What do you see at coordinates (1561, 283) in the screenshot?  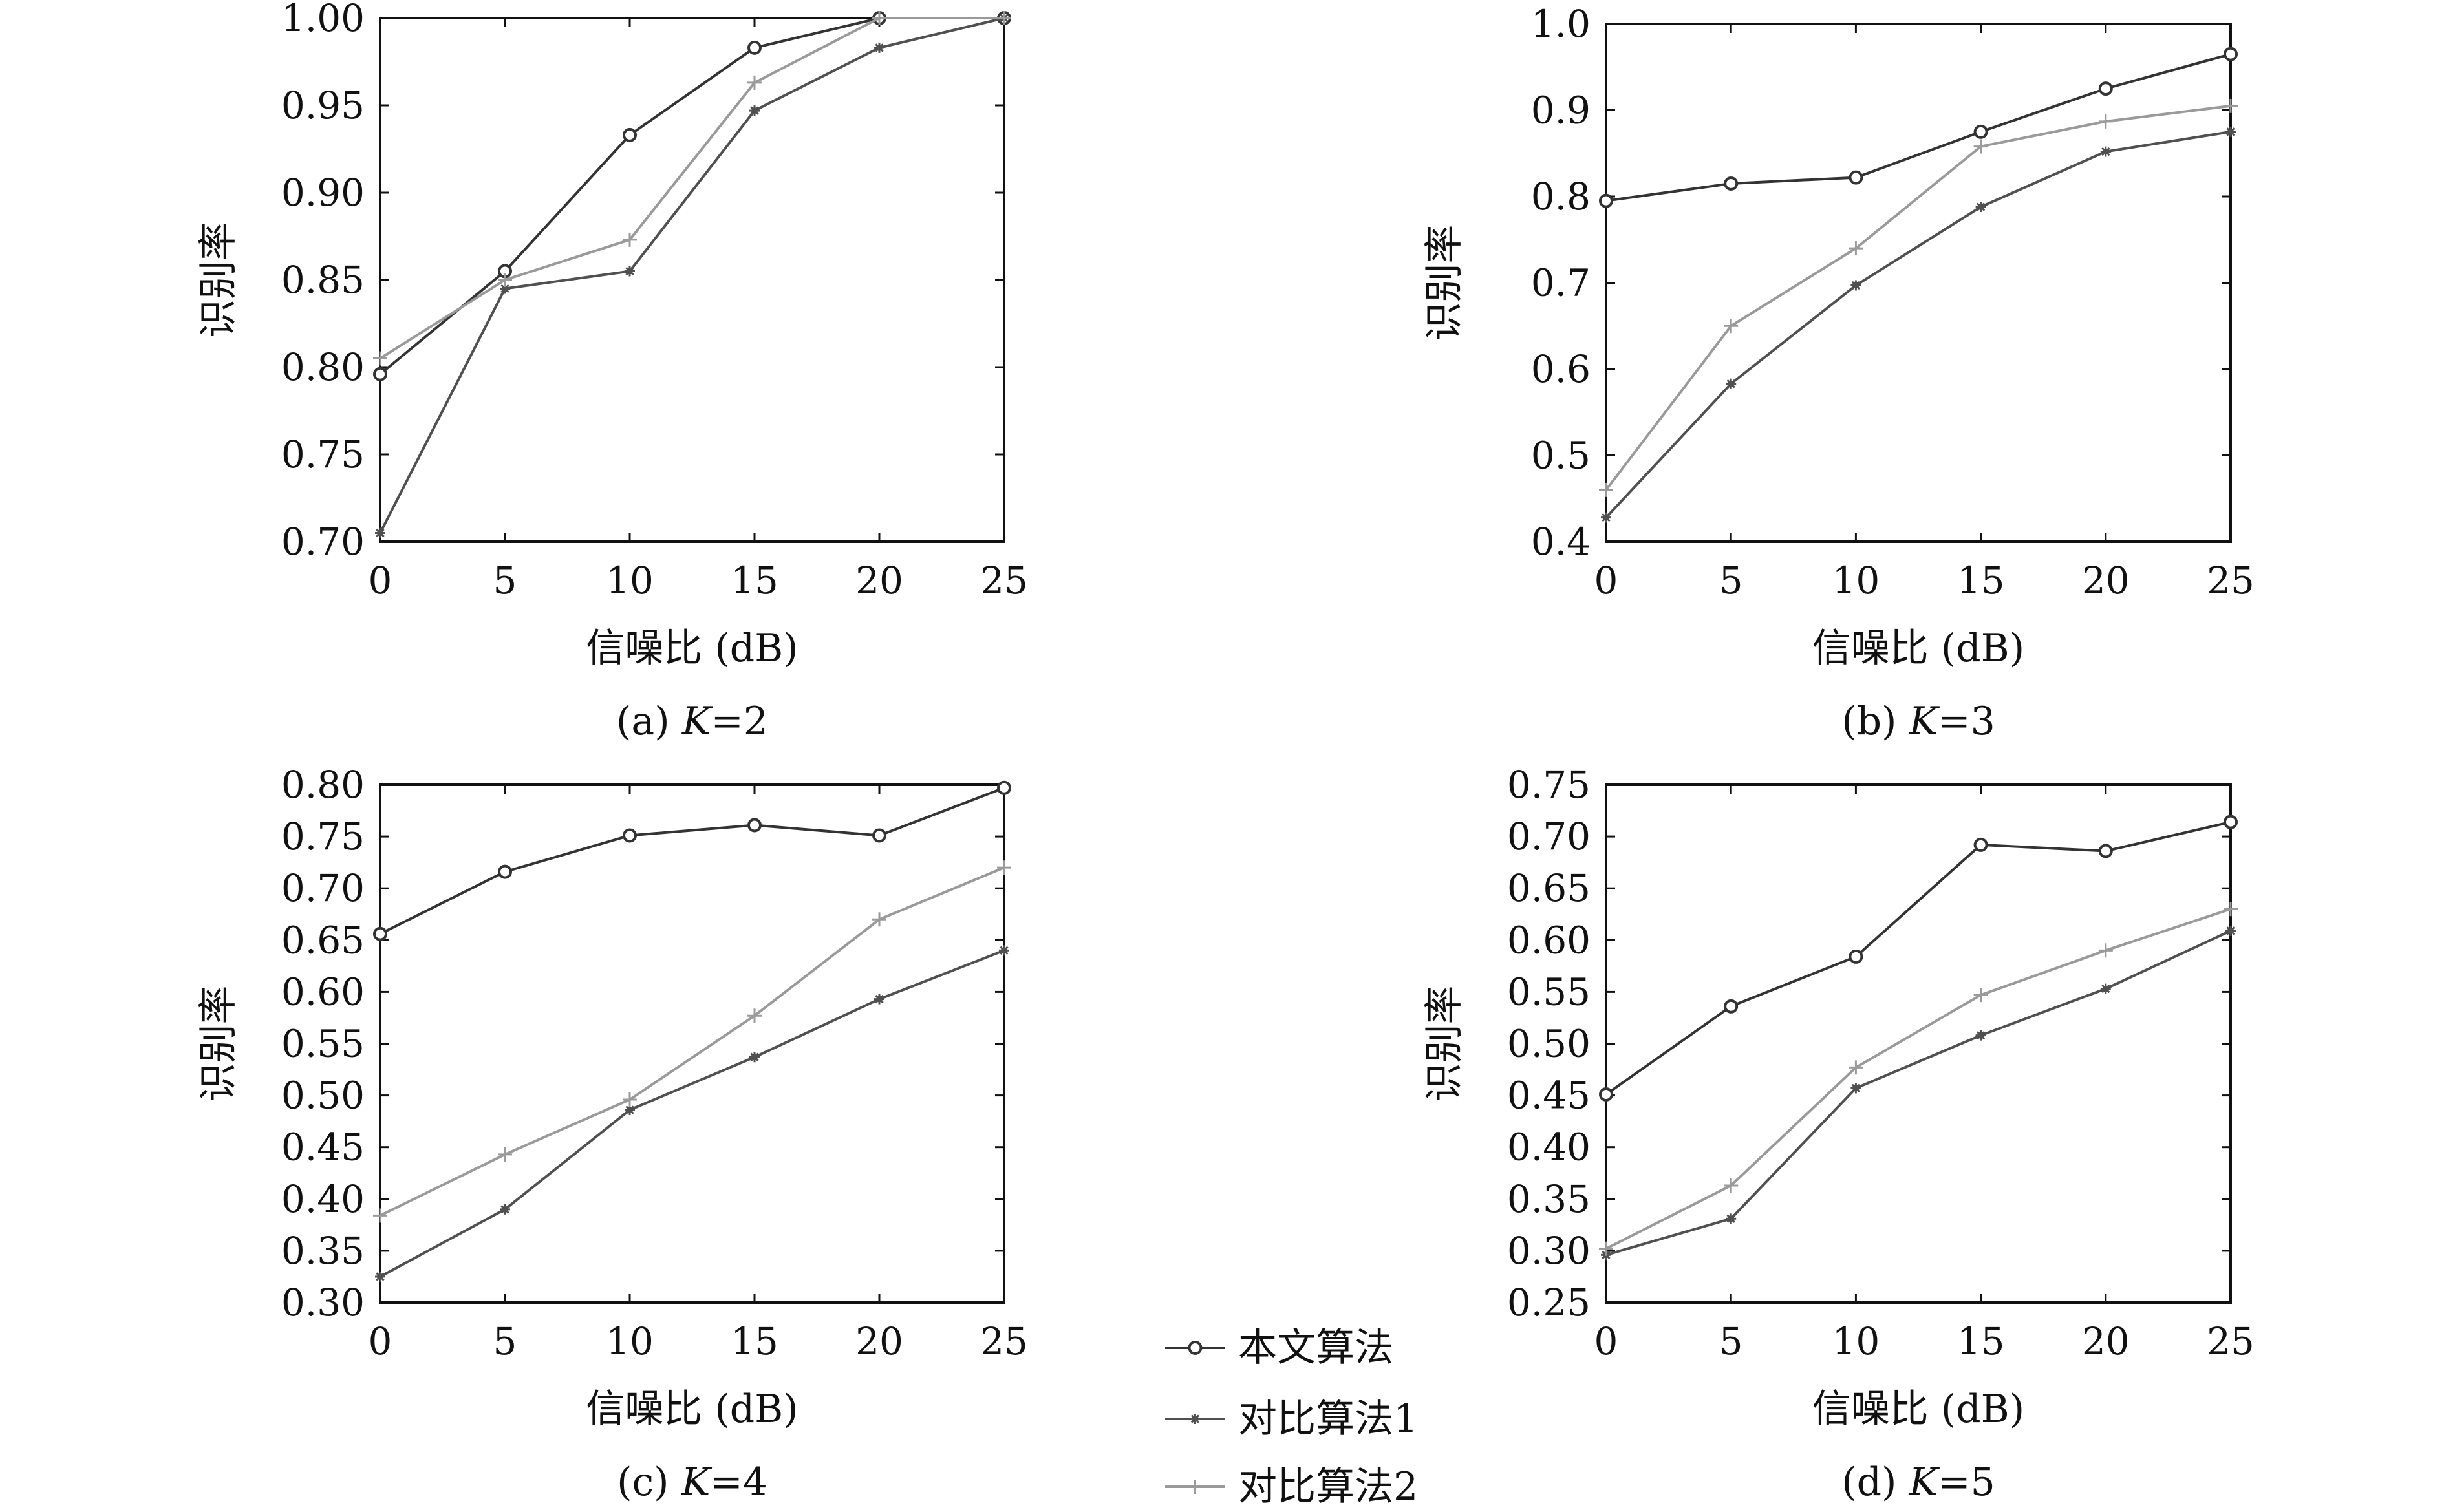 I see `y-tick-label: 0.7` at bounding box center [1561, 283].